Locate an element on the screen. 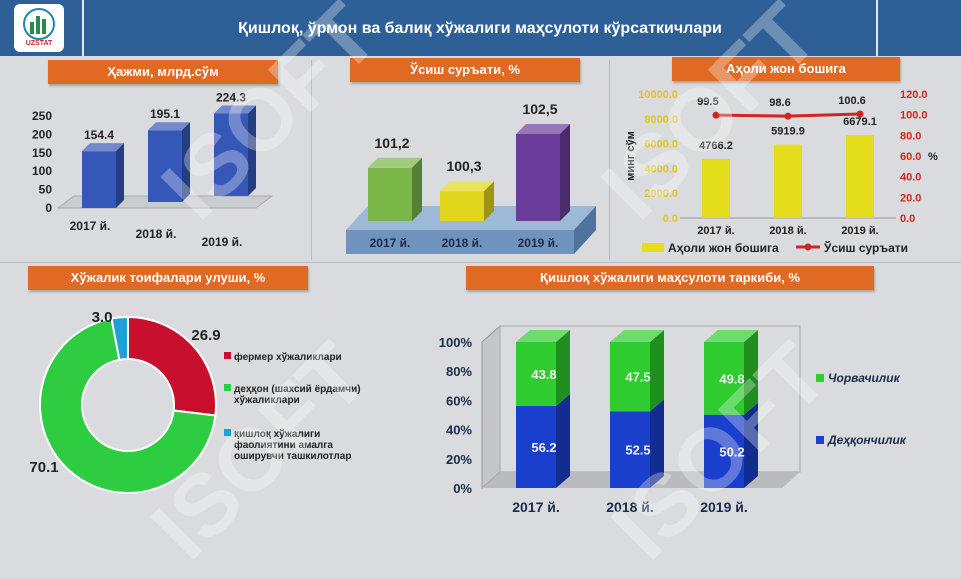  y-tick-label: 100 is located at coordinates (42, 171).